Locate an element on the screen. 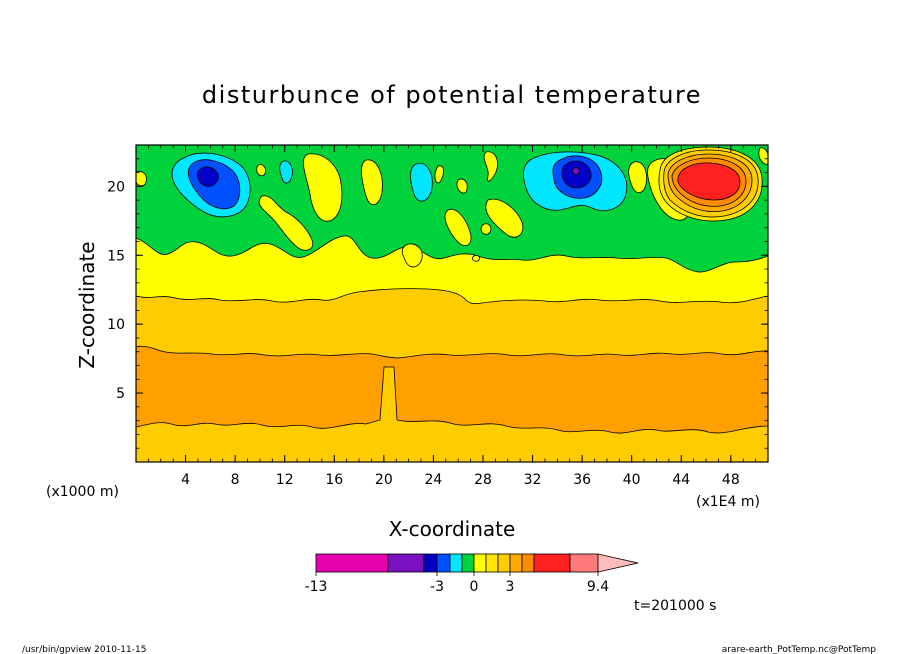 This screenshot has width=904, height=654. x-tick-label: 44 is located at coordinates (681, 480).